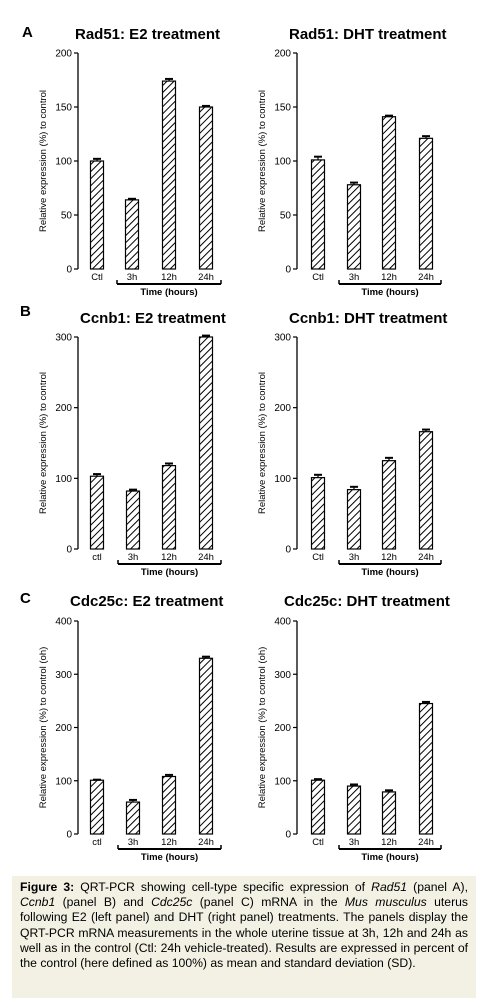  I want to click on chart-cdc25c-e2-x-tick-label: 3h, so click(133, 842).